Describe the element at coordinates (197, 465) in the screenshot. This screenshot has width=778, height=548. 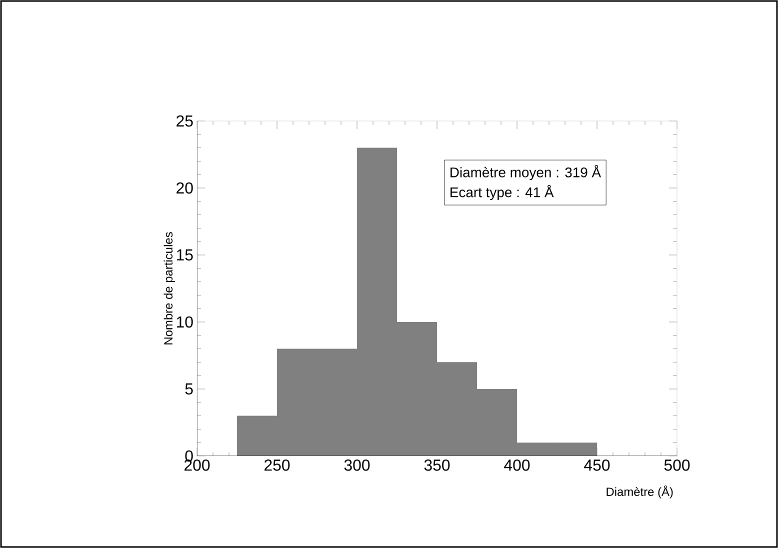
I see `x-tick-label: 200` at that location.